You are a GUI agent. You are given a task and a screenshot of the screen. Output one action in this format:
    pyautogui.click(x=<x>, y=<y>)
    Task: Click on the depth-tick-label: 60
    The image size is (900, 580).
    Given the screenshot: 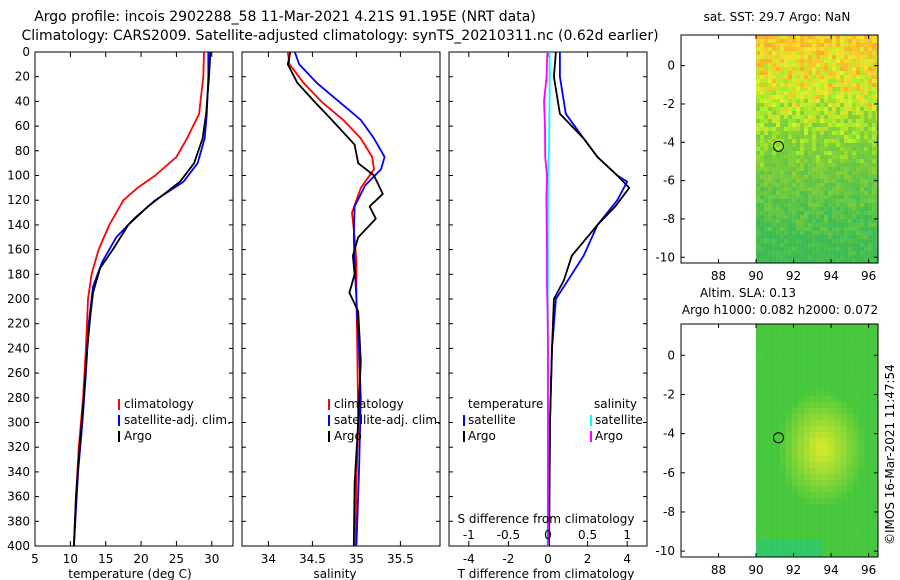 What is the action you would take?
    pyautogui.click(x=22, y=126)
    